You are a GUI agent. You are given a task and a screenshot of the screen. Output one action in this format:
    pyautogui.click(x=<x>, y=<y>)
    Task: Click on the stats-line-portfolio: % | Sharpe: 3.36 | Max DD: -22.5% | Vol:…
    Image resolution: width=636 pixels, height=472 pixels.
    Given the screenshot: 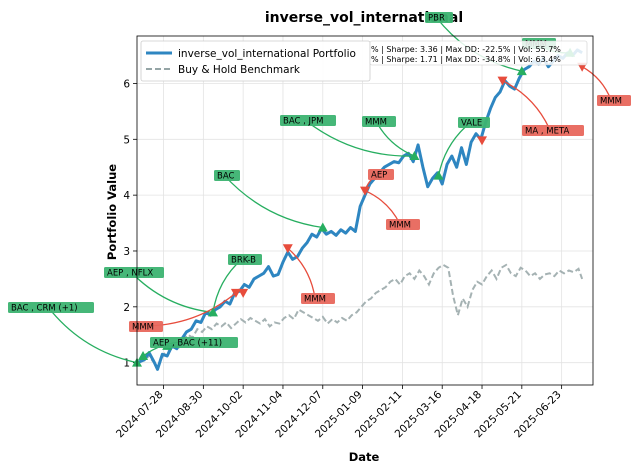 What is the action you would take?
    pyautogui.click(x=466, y=49)
    